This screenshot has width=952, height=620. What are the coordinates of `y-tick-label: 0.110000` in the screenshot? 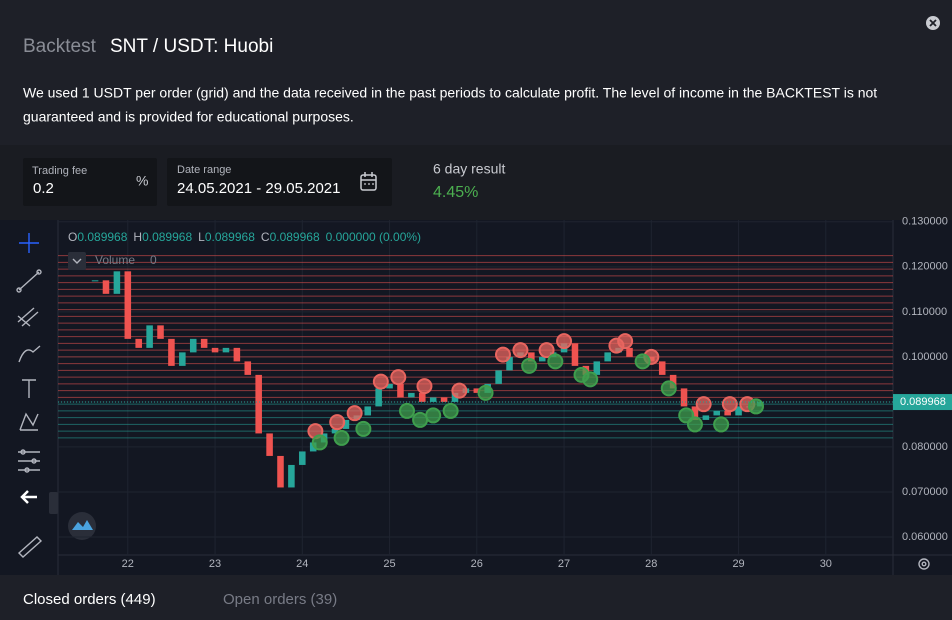 It's located at (924, 312).